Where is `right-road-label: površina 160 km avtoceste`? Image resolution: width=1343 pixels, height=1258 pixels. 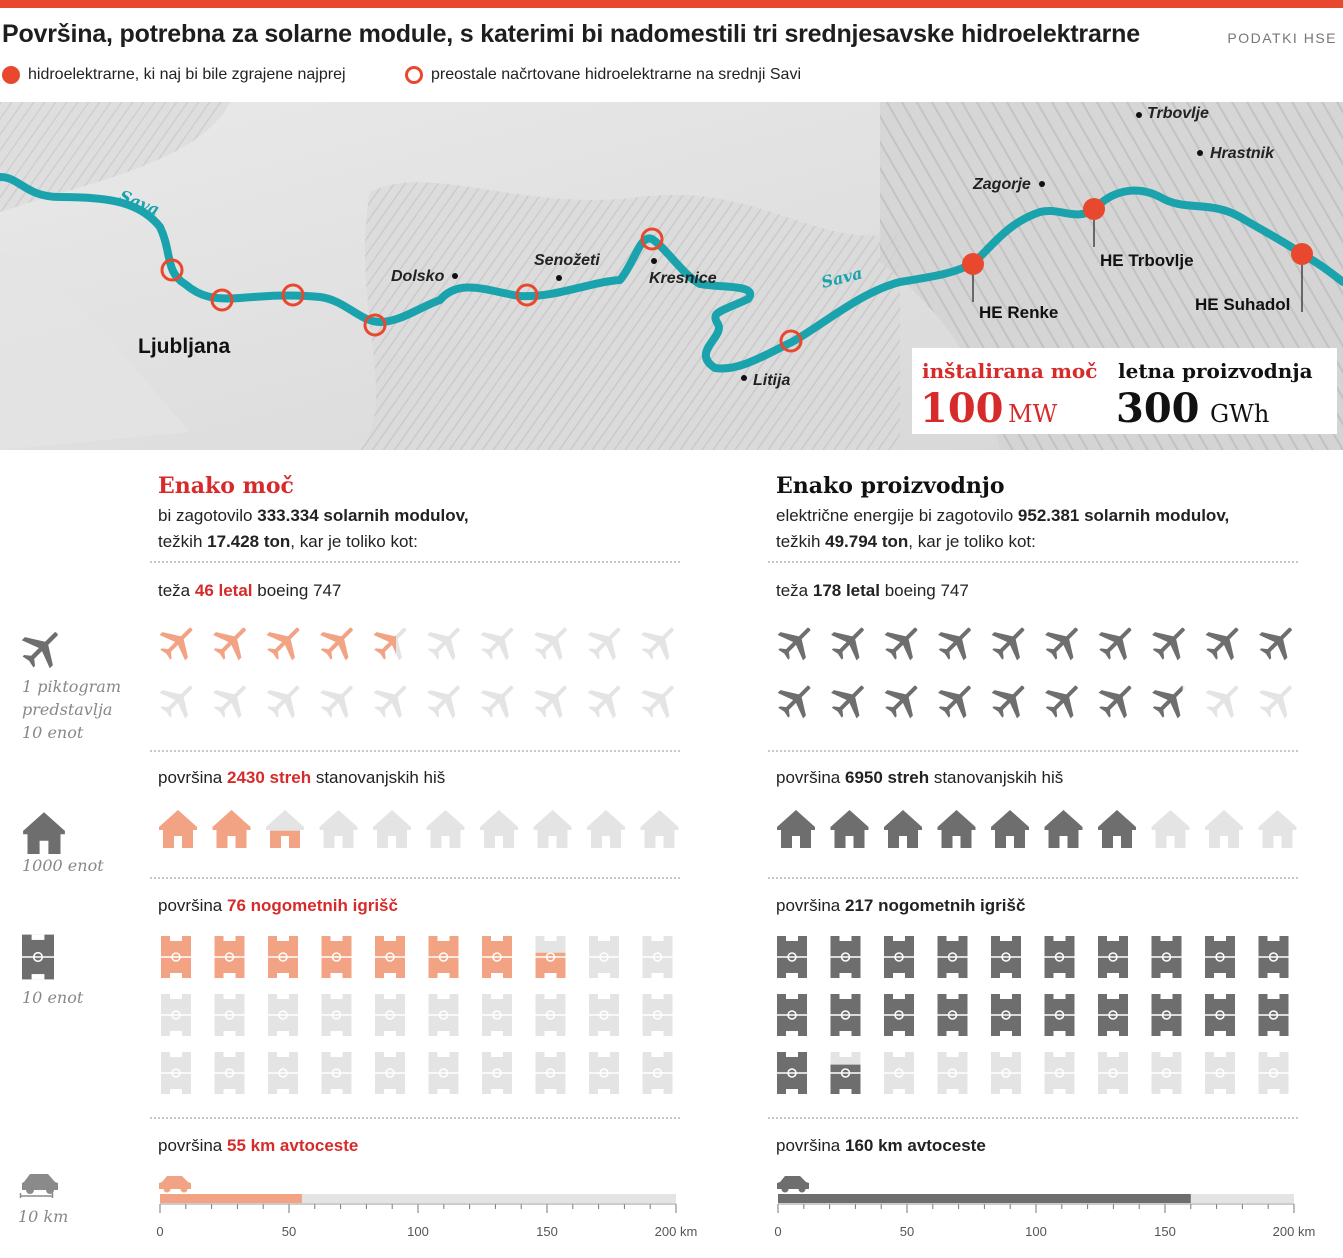
right-road-label: površina 160 km avtoceste is located at coordinates (881, 1145).